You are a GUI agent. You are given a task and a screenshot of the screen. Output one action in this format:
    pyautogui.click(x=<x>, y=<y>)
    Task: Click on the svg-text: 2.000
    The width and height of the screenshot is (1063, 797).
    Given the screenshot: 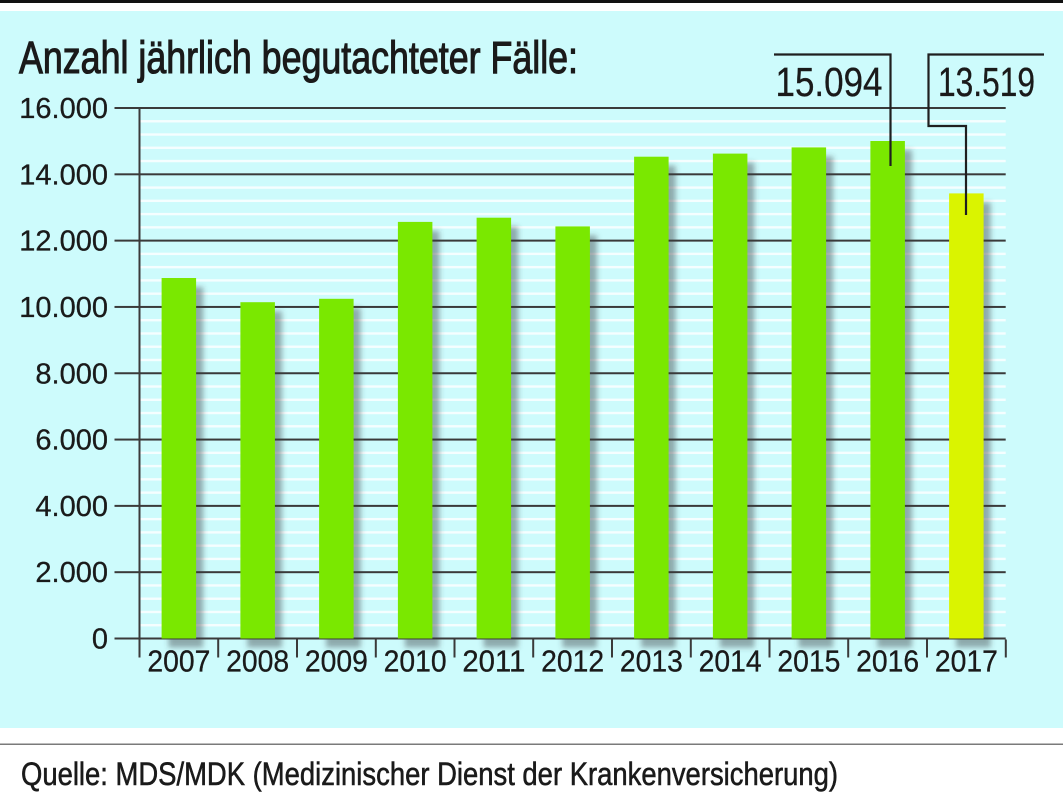 What is the action you would take?
    pyautogui.click(x=71, y=573)
    